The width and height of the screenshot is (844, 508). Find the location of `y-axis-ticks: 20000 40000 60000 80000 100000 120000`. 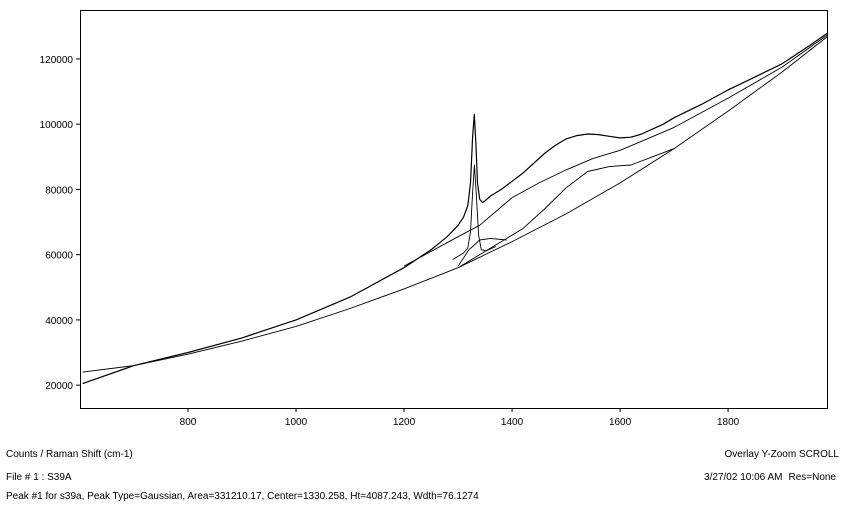

y-axis-ticks: 20000 40000 60000 80000 100000 120000 is located at coordinates (60, 223).